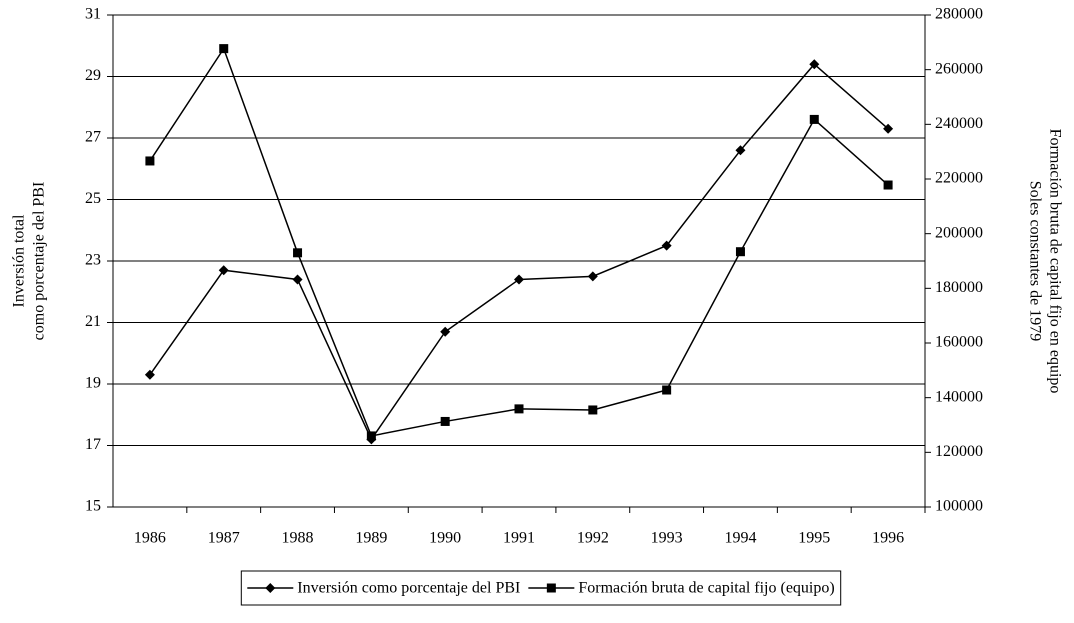 The width and height of the screenshot is (1074, 623). Describe the element at coordinates (93, 506) in the screenshot. I see `y-tick-label: 15` at that location.